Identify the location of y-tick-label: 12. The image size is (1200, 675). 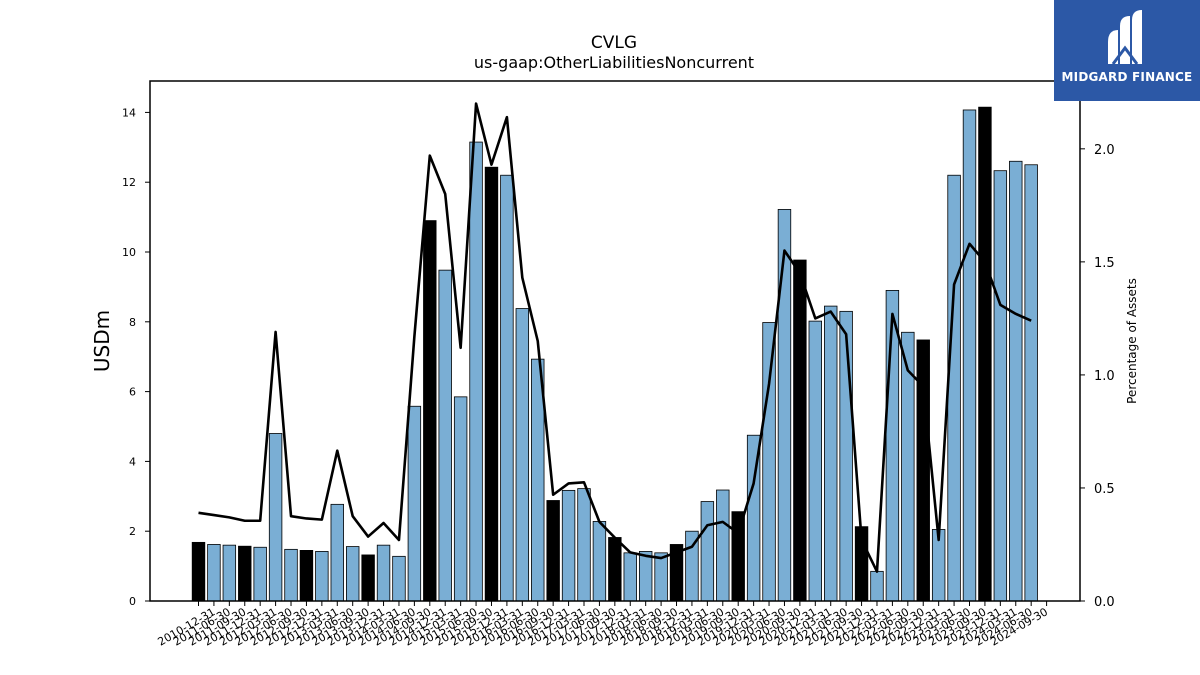
(129, 182).